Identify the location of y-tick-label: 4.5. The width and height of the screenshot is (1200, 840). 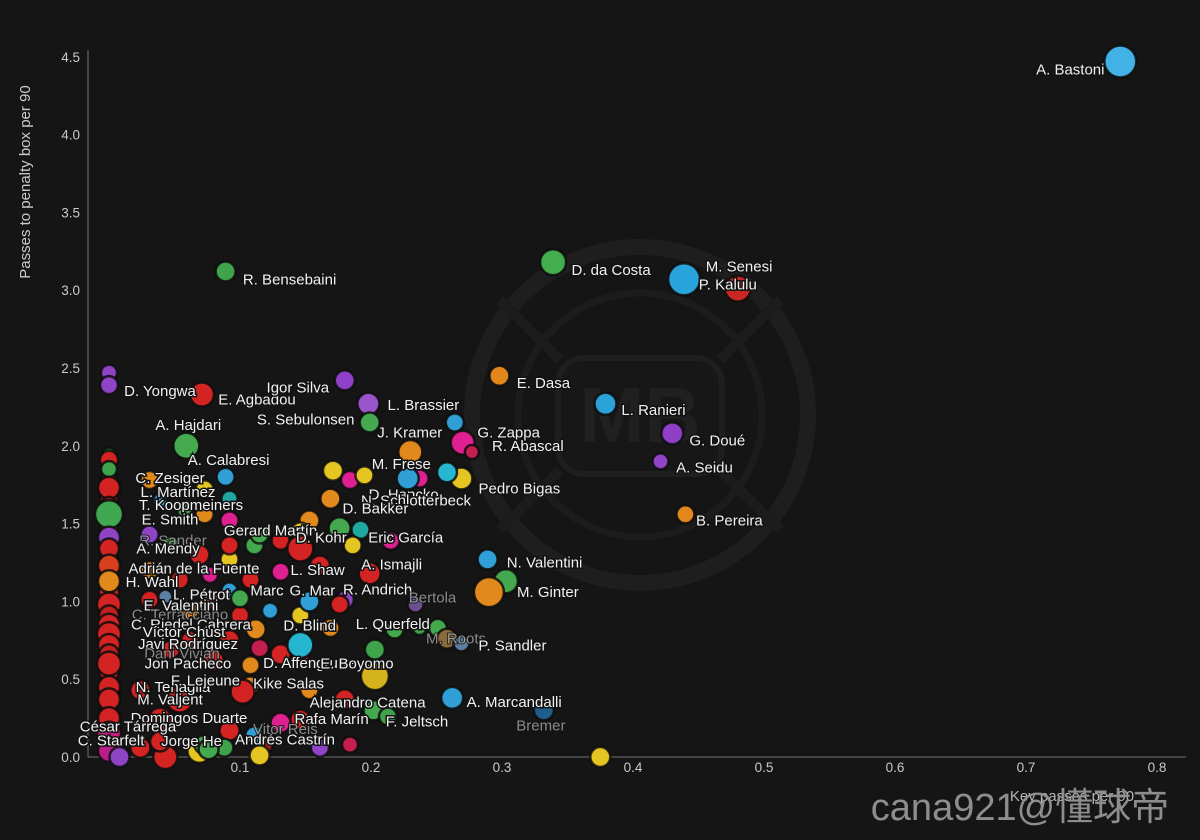
(70, 57).